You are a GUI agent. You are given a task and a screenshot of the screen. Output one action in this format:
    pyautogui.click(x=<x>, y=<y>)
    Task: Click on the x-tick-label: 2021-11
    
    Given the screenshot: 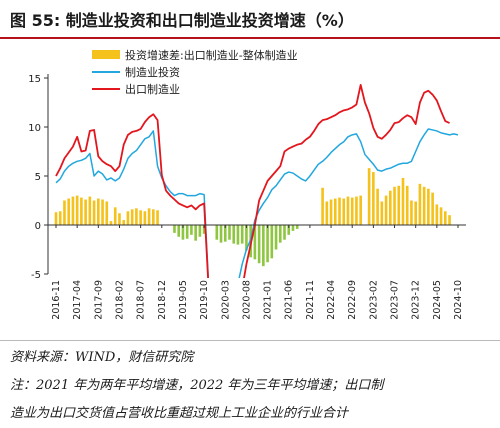 What is the action you would take?
    pyautogui.click(x=310, y=300)
    